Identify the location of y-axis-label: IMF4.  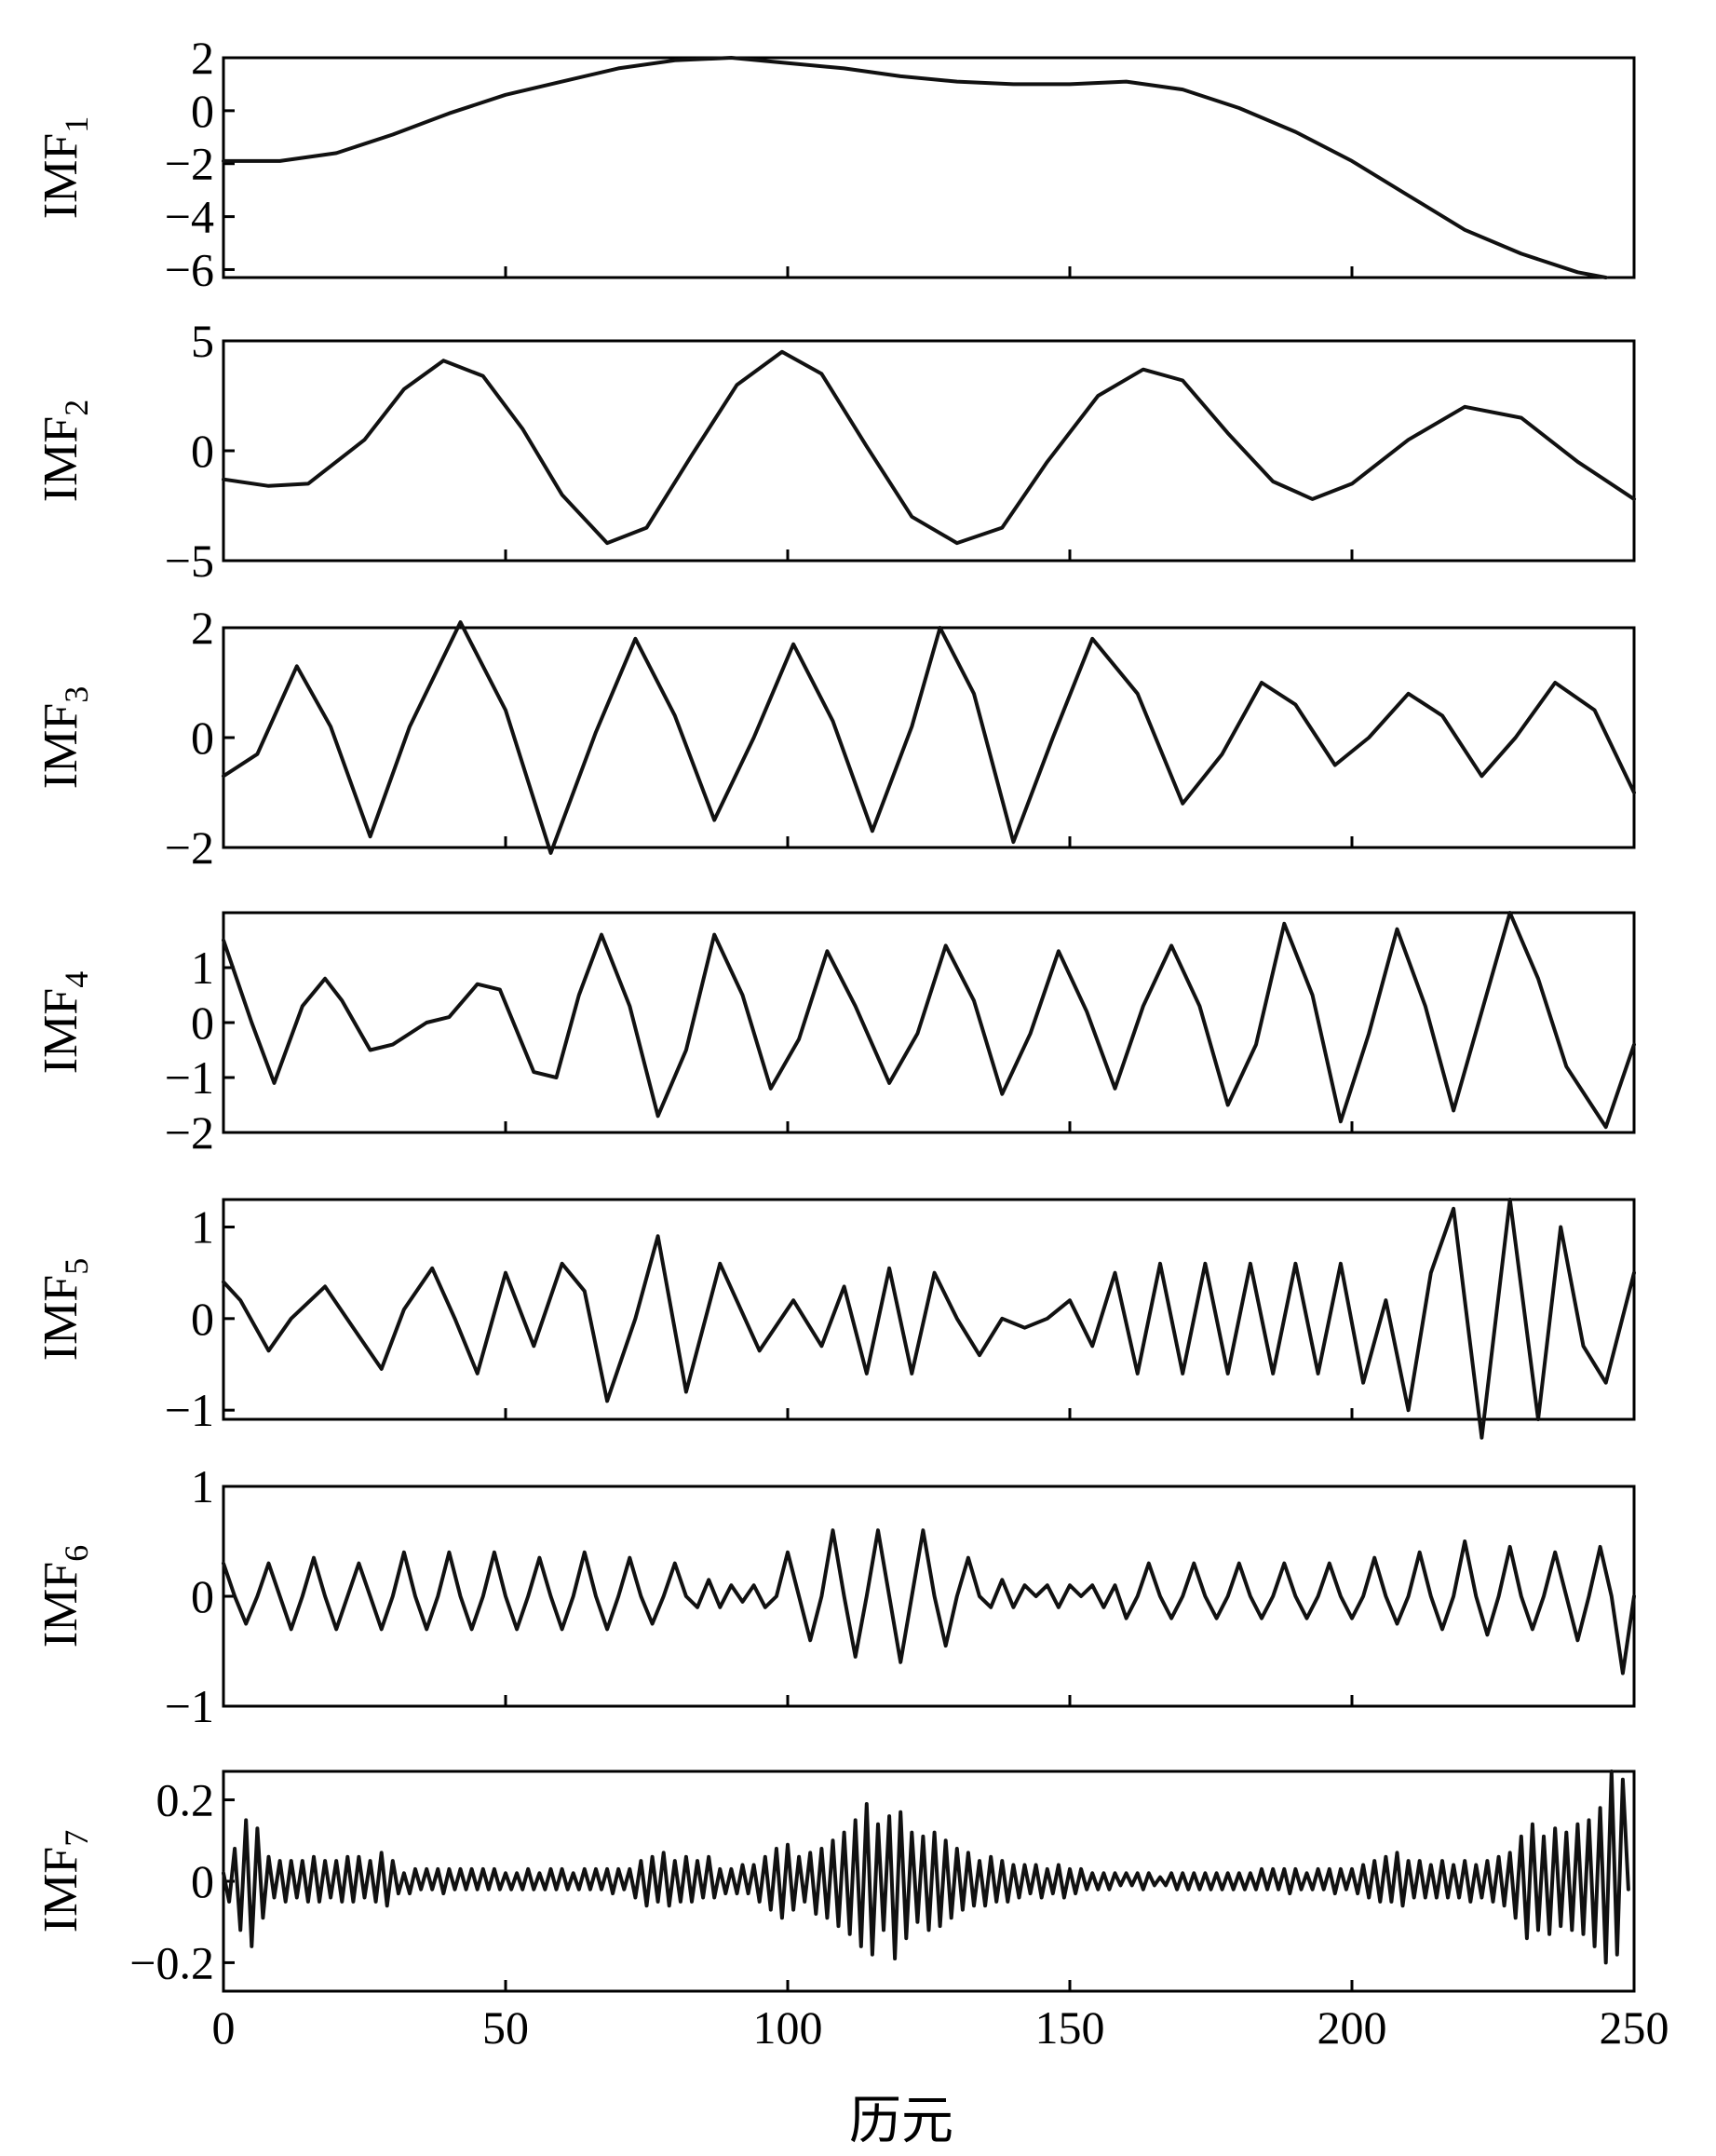
(64, 1022).